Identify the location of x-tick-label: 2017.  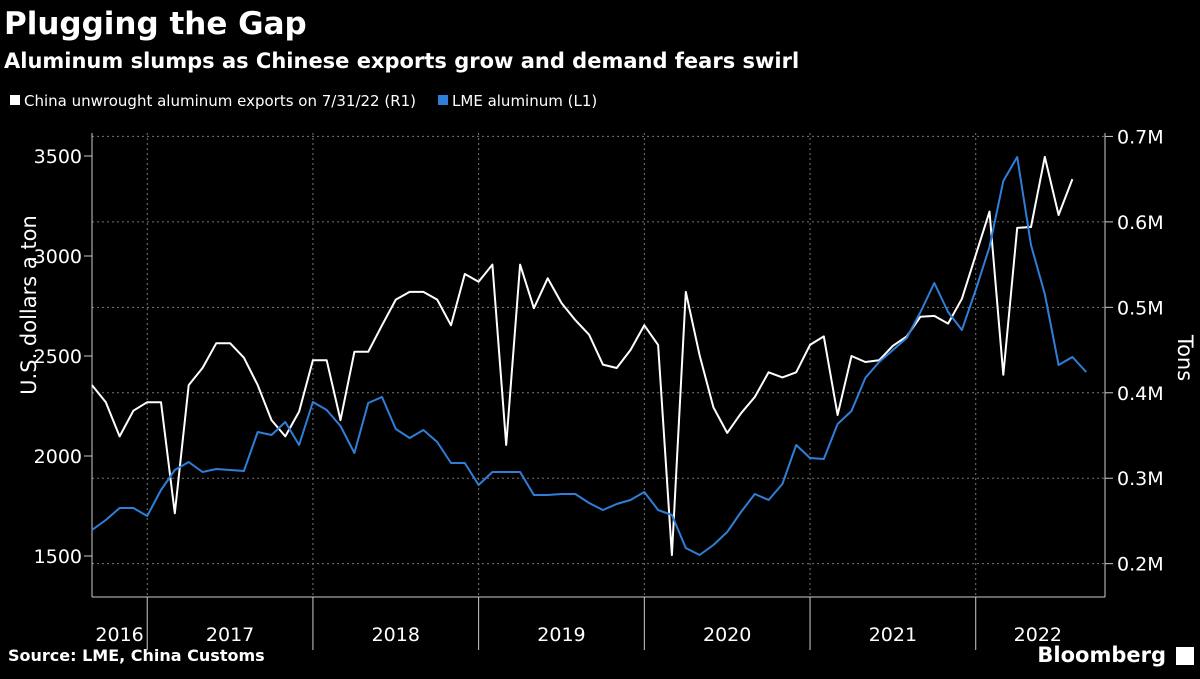
(230, 635).